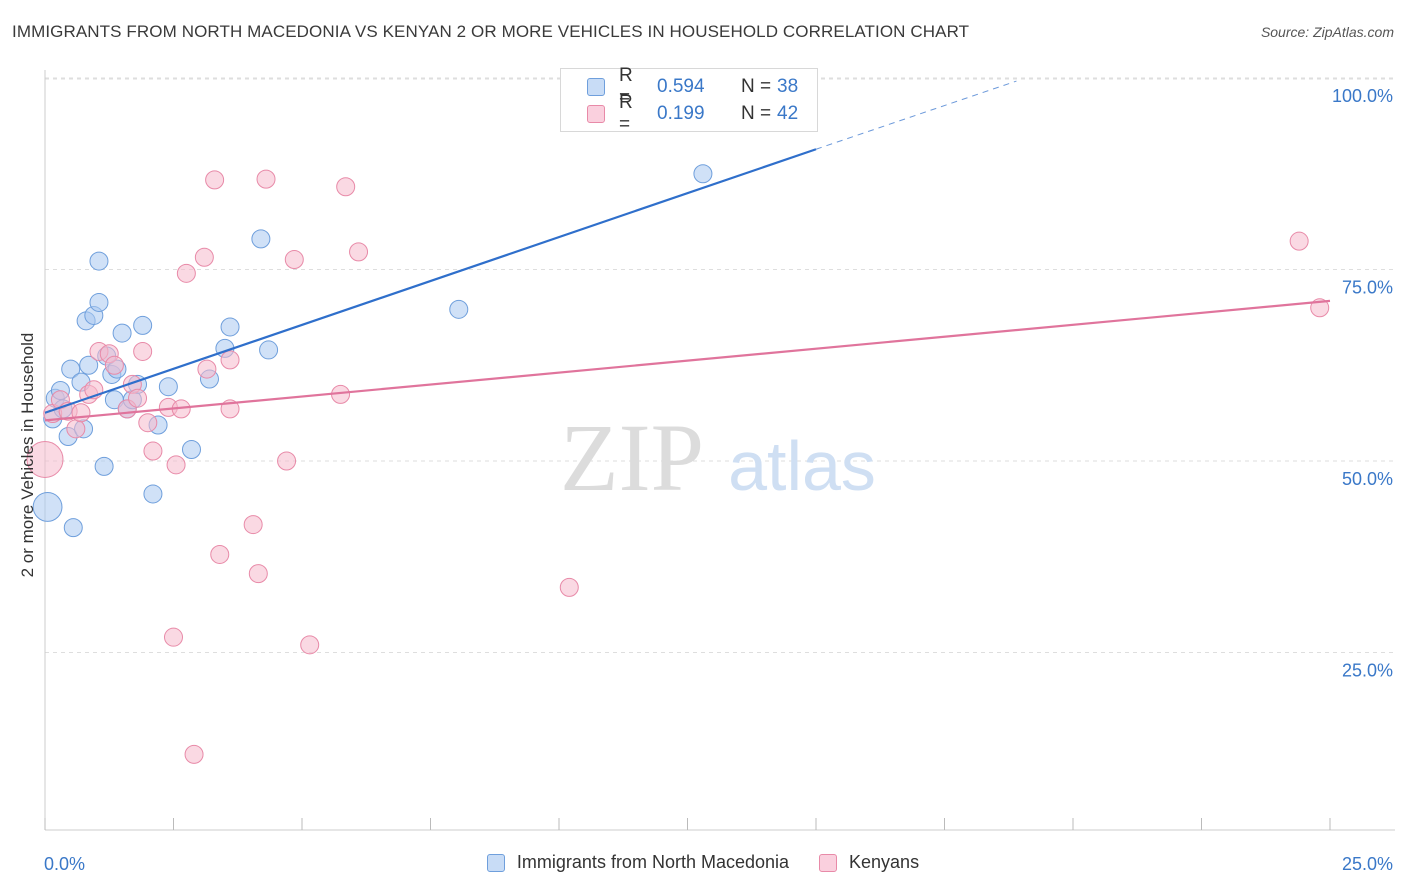 The image size is (1406, 892). What do you see at coordinates (1367, 671) in the screenshot?
I see `y-tick-label: 25.0%` at bounding box center [1367, 671].